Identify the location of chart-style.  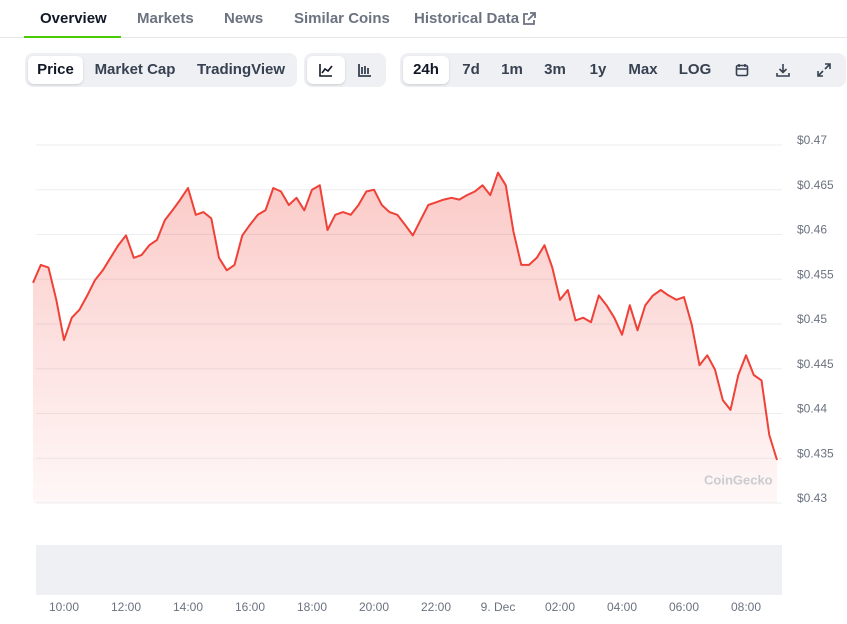
(345, 70).